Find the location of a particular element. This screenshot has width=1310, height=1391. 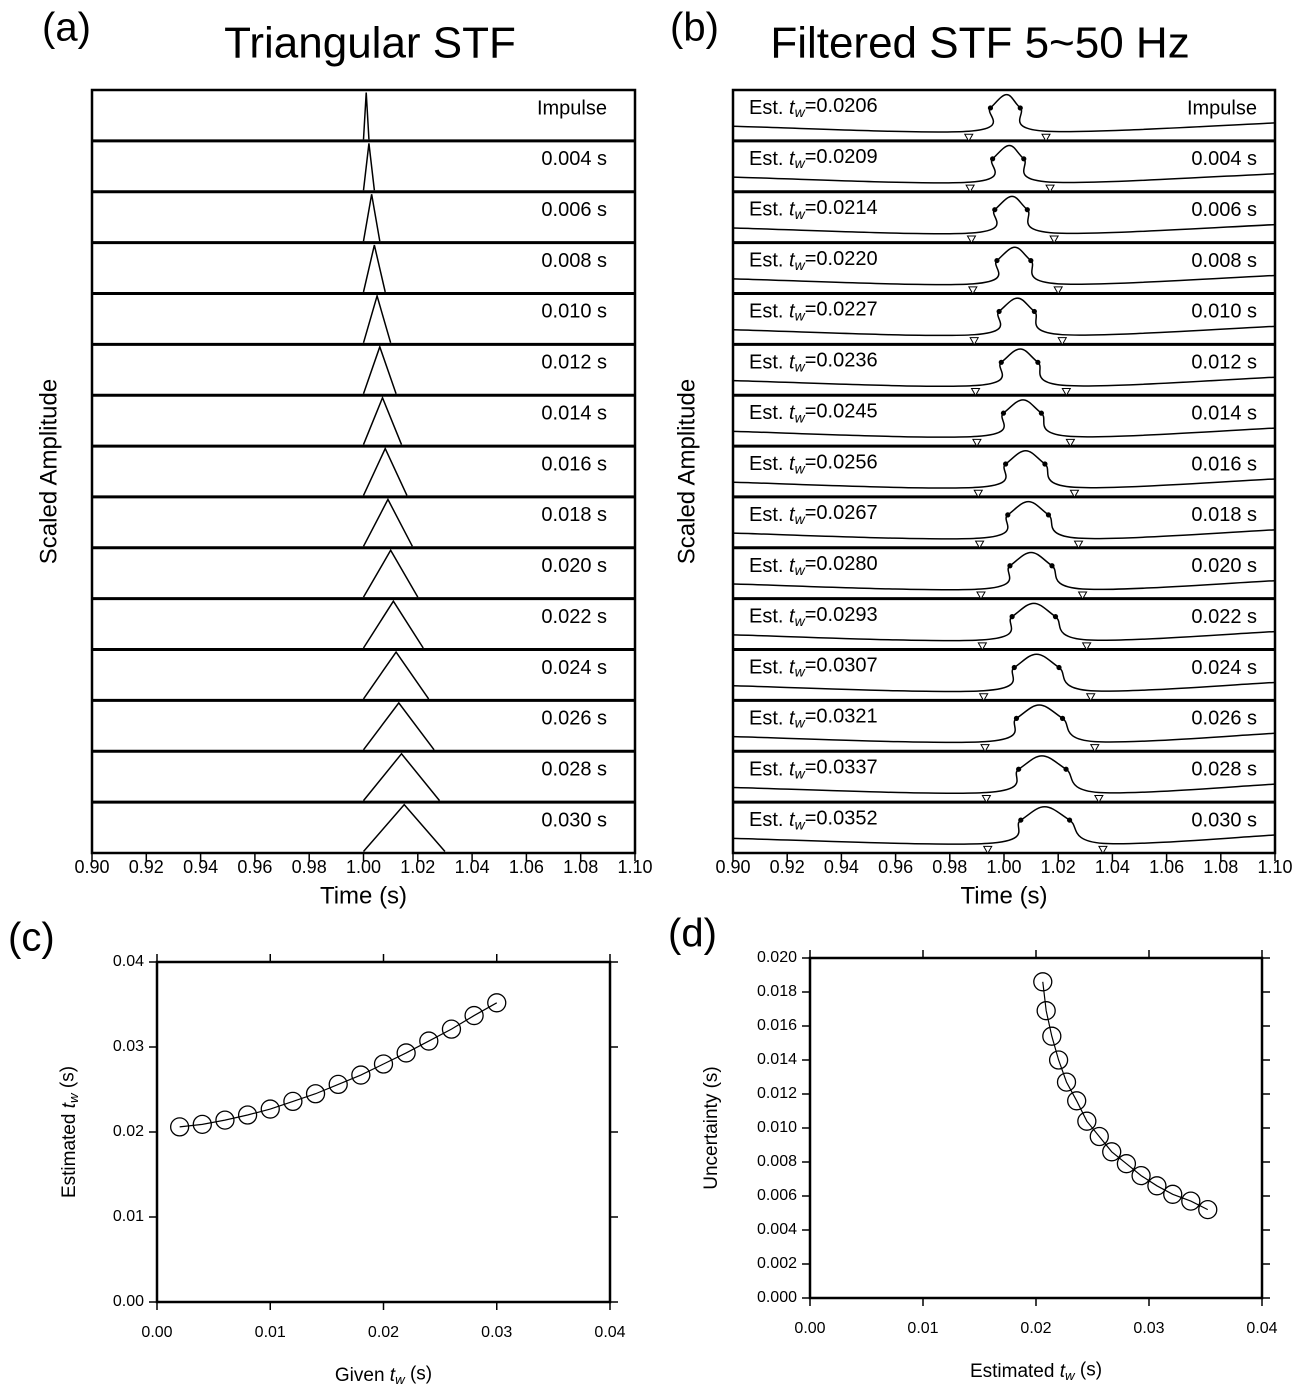

estimate-value: 0.0267 is located at coordinates (846, 513).